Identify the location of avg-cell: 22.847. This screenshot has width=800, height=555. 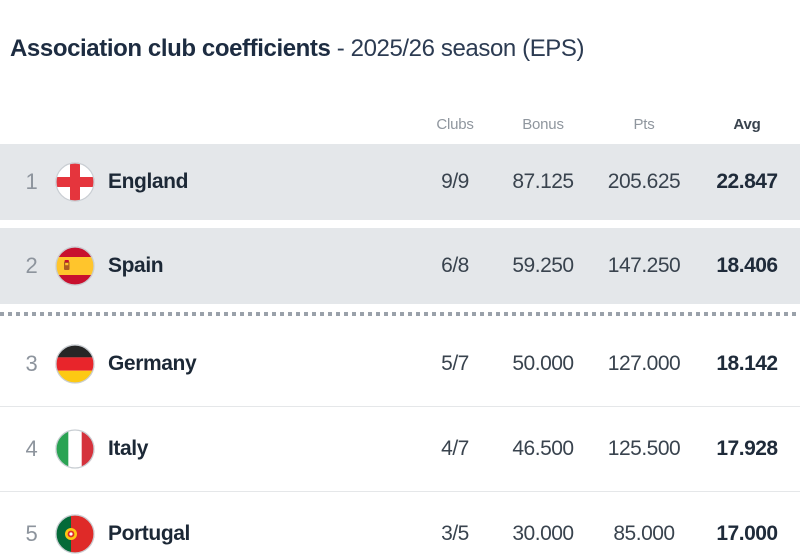
(747, 181).